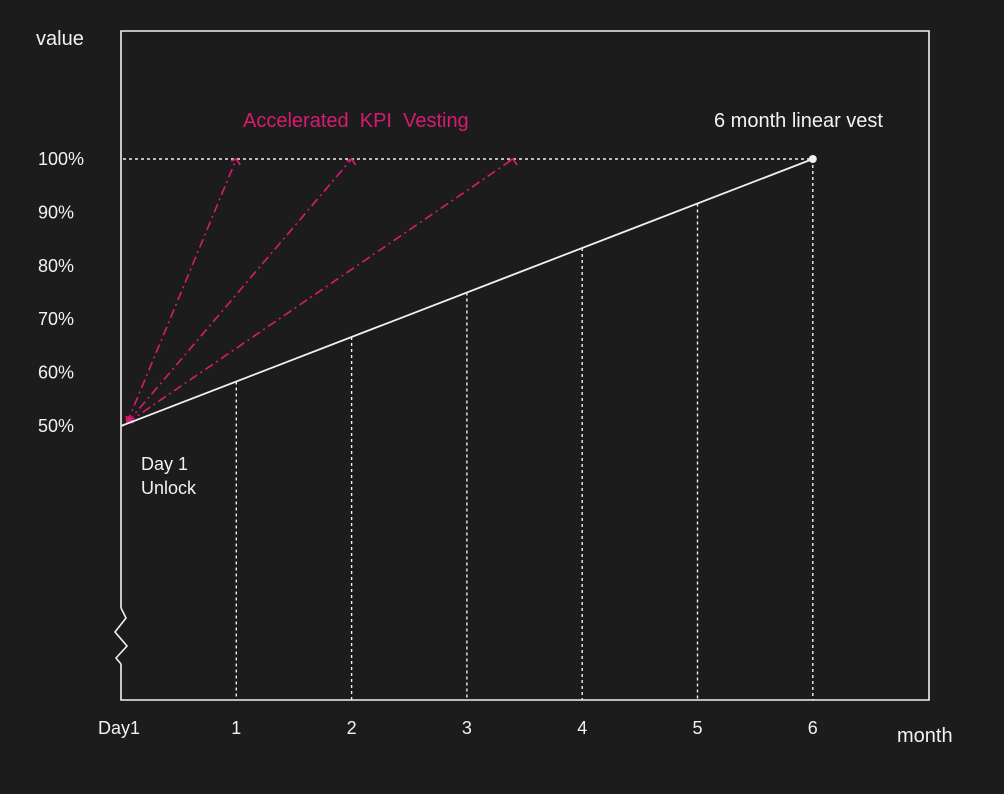 The height and width of the screenshot is (794, 1004). What do you see at coordinates (56, 266) in the screenshot?
I see `y-tick-label: 80%` at bounding box center [56, 266].